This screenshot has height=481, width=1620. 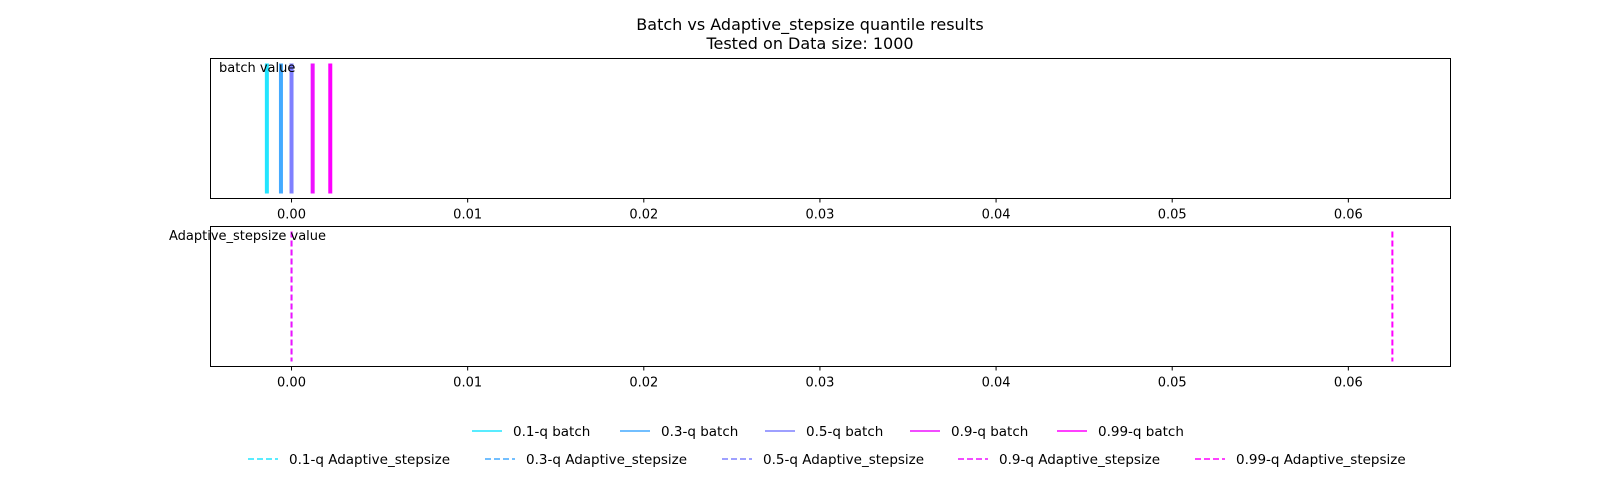 What do you see at coordinates (1321, 460) in the screenshot?
I see `legend-label: 0.99-q Adaptive_stepsize` at bounding box center [1321, 460].